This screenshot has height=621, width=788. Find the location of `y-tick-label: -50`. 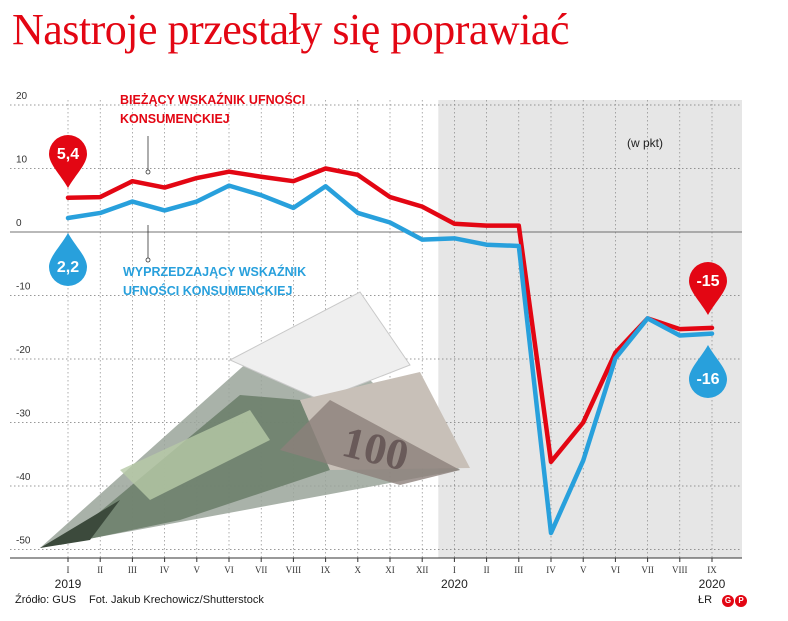

y-tick-label: -50 is located at coordinates (23, 541).